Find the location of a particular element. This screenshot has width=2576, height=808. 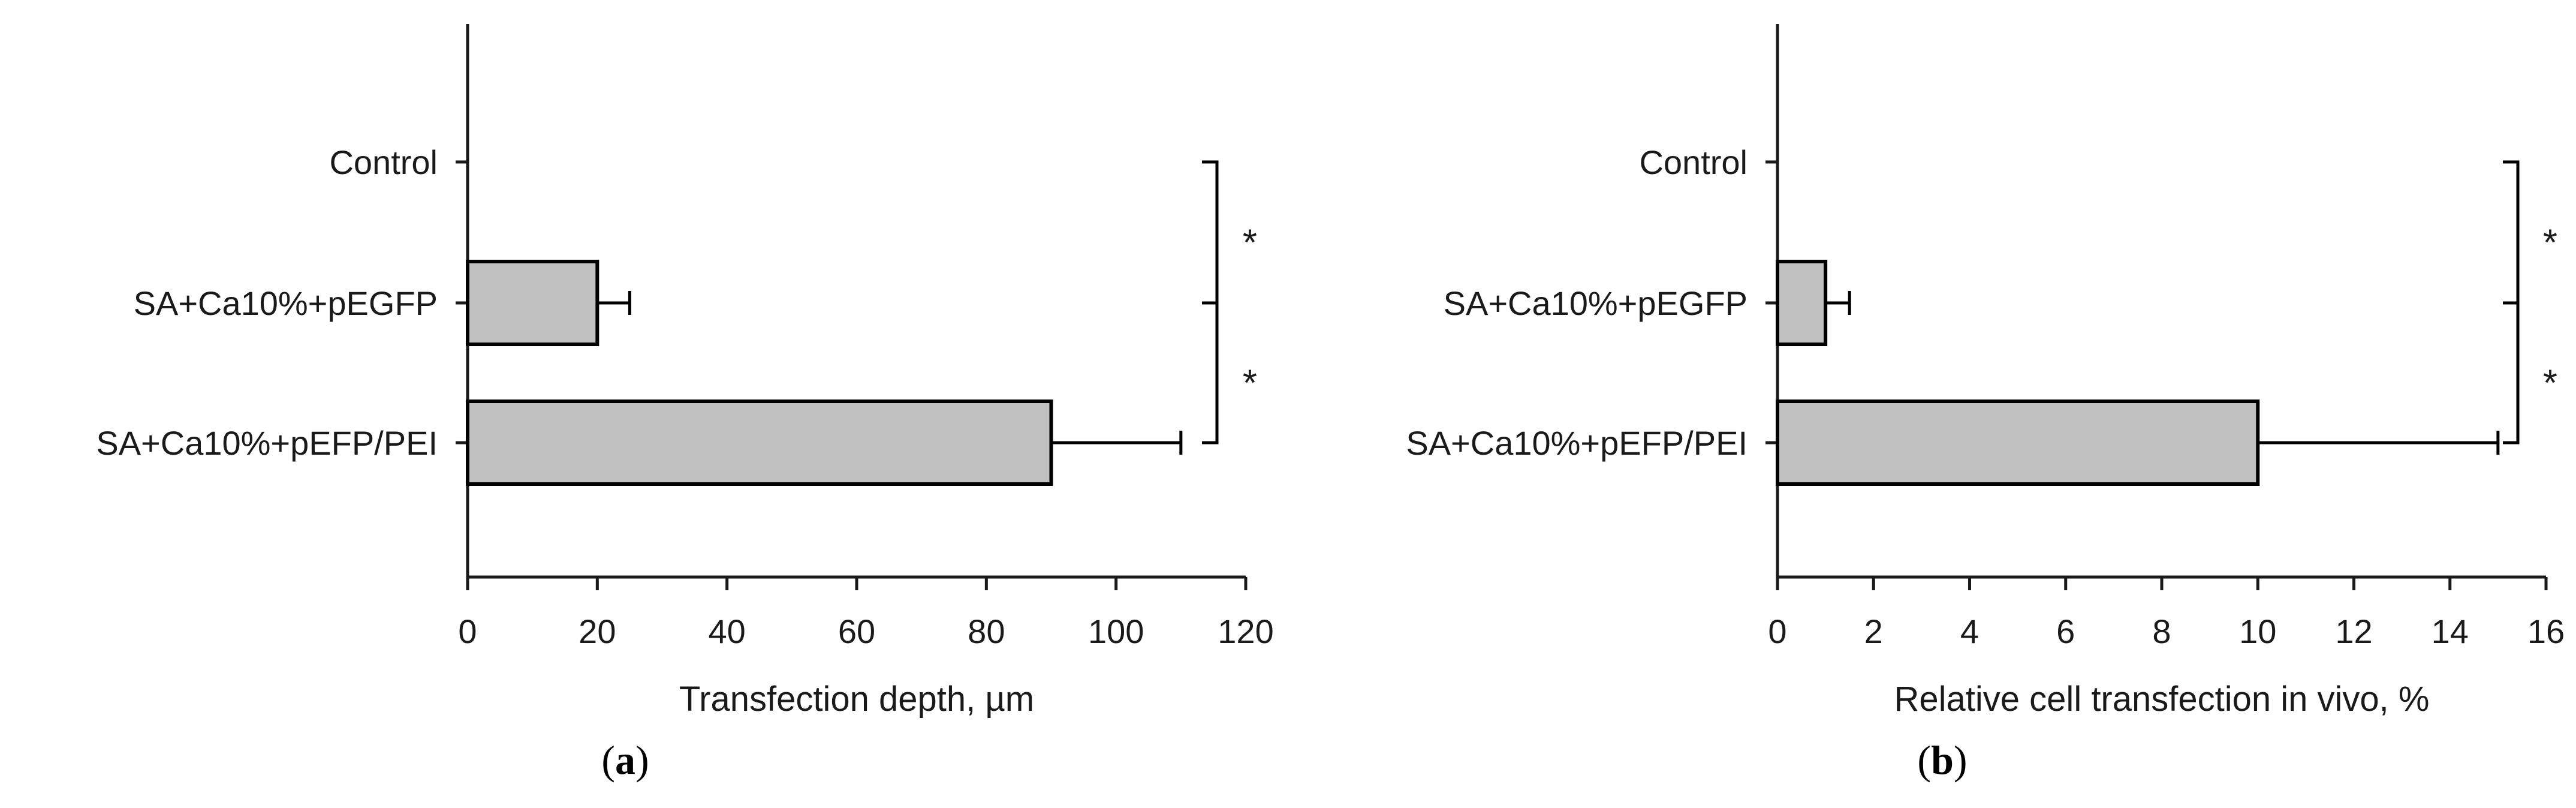

x-tick-label-a: 0 is located at coordinates (467, 631).